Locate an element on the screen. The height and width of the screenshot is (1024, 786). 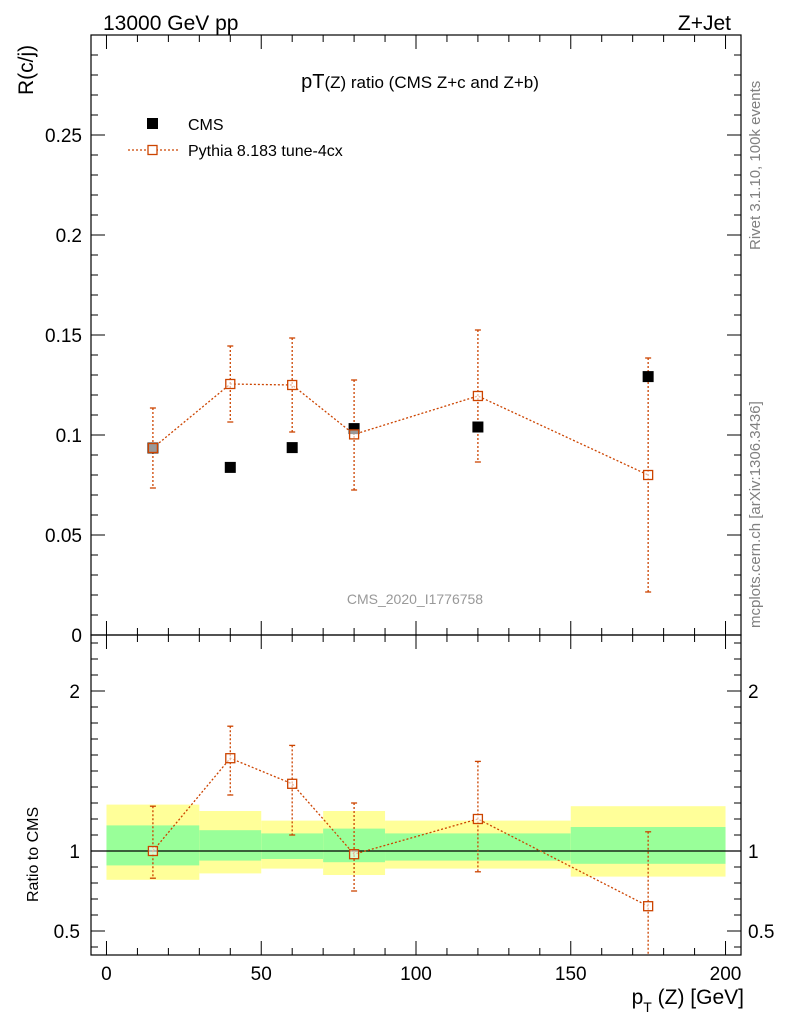
ratio-y-axis-label: Ratio to CMS is located at coordinates (33, 854).